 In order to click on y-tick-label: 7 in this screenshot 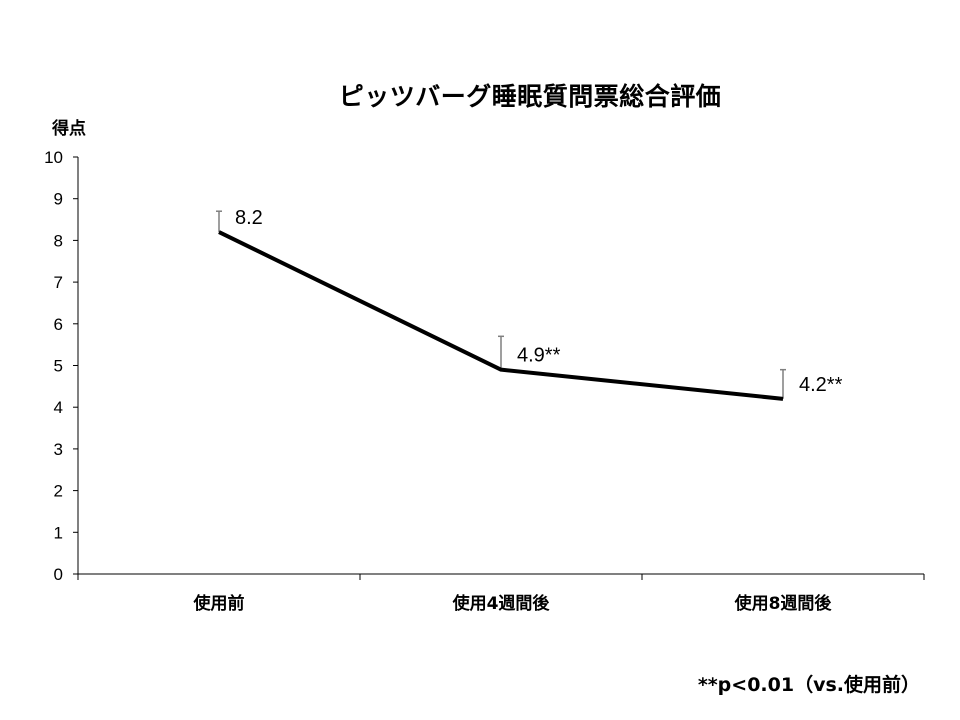, I will do `click(58, 282)`.